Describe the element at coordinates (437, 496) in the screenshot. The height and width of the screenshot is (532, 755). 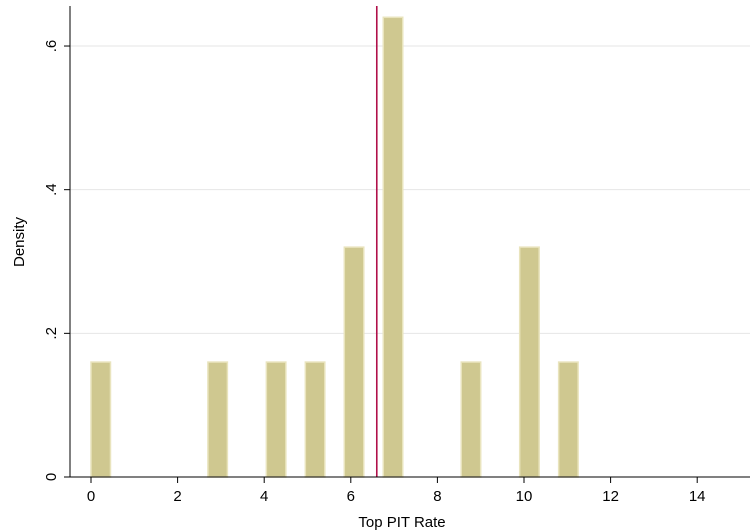
I see `x-tick-label: 8` at that location.